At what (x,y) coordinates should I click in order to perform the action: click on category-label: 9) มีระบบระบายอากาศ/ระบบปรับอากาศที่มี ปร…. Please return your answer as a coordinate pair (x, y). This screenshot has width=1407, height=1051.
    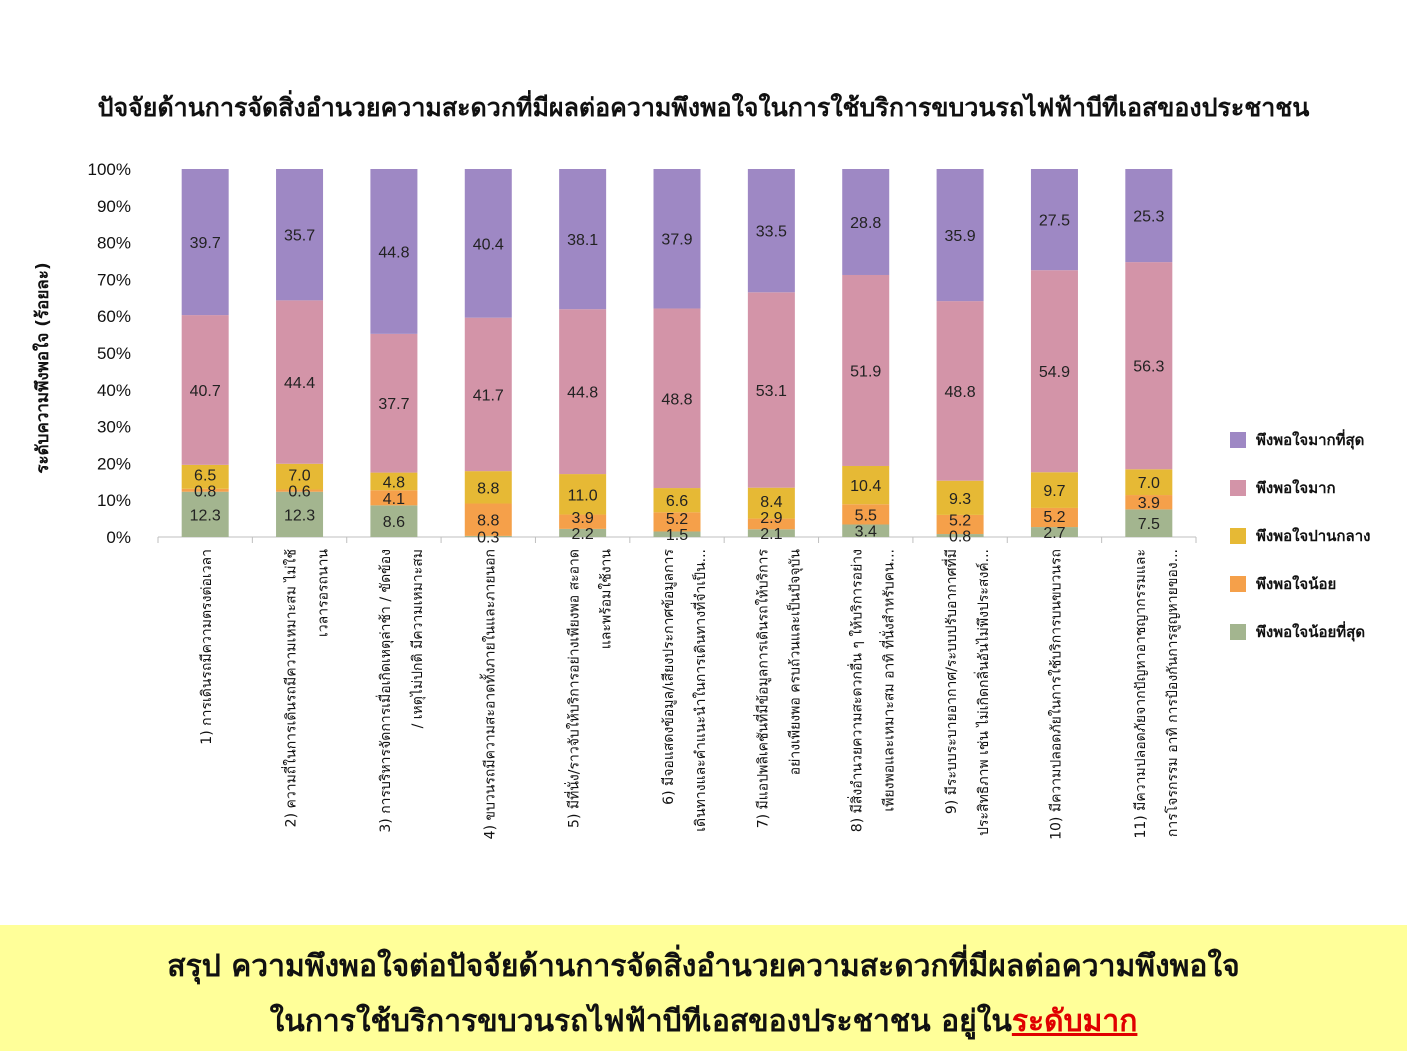
    Looking at the image, I should click on (967, 692).